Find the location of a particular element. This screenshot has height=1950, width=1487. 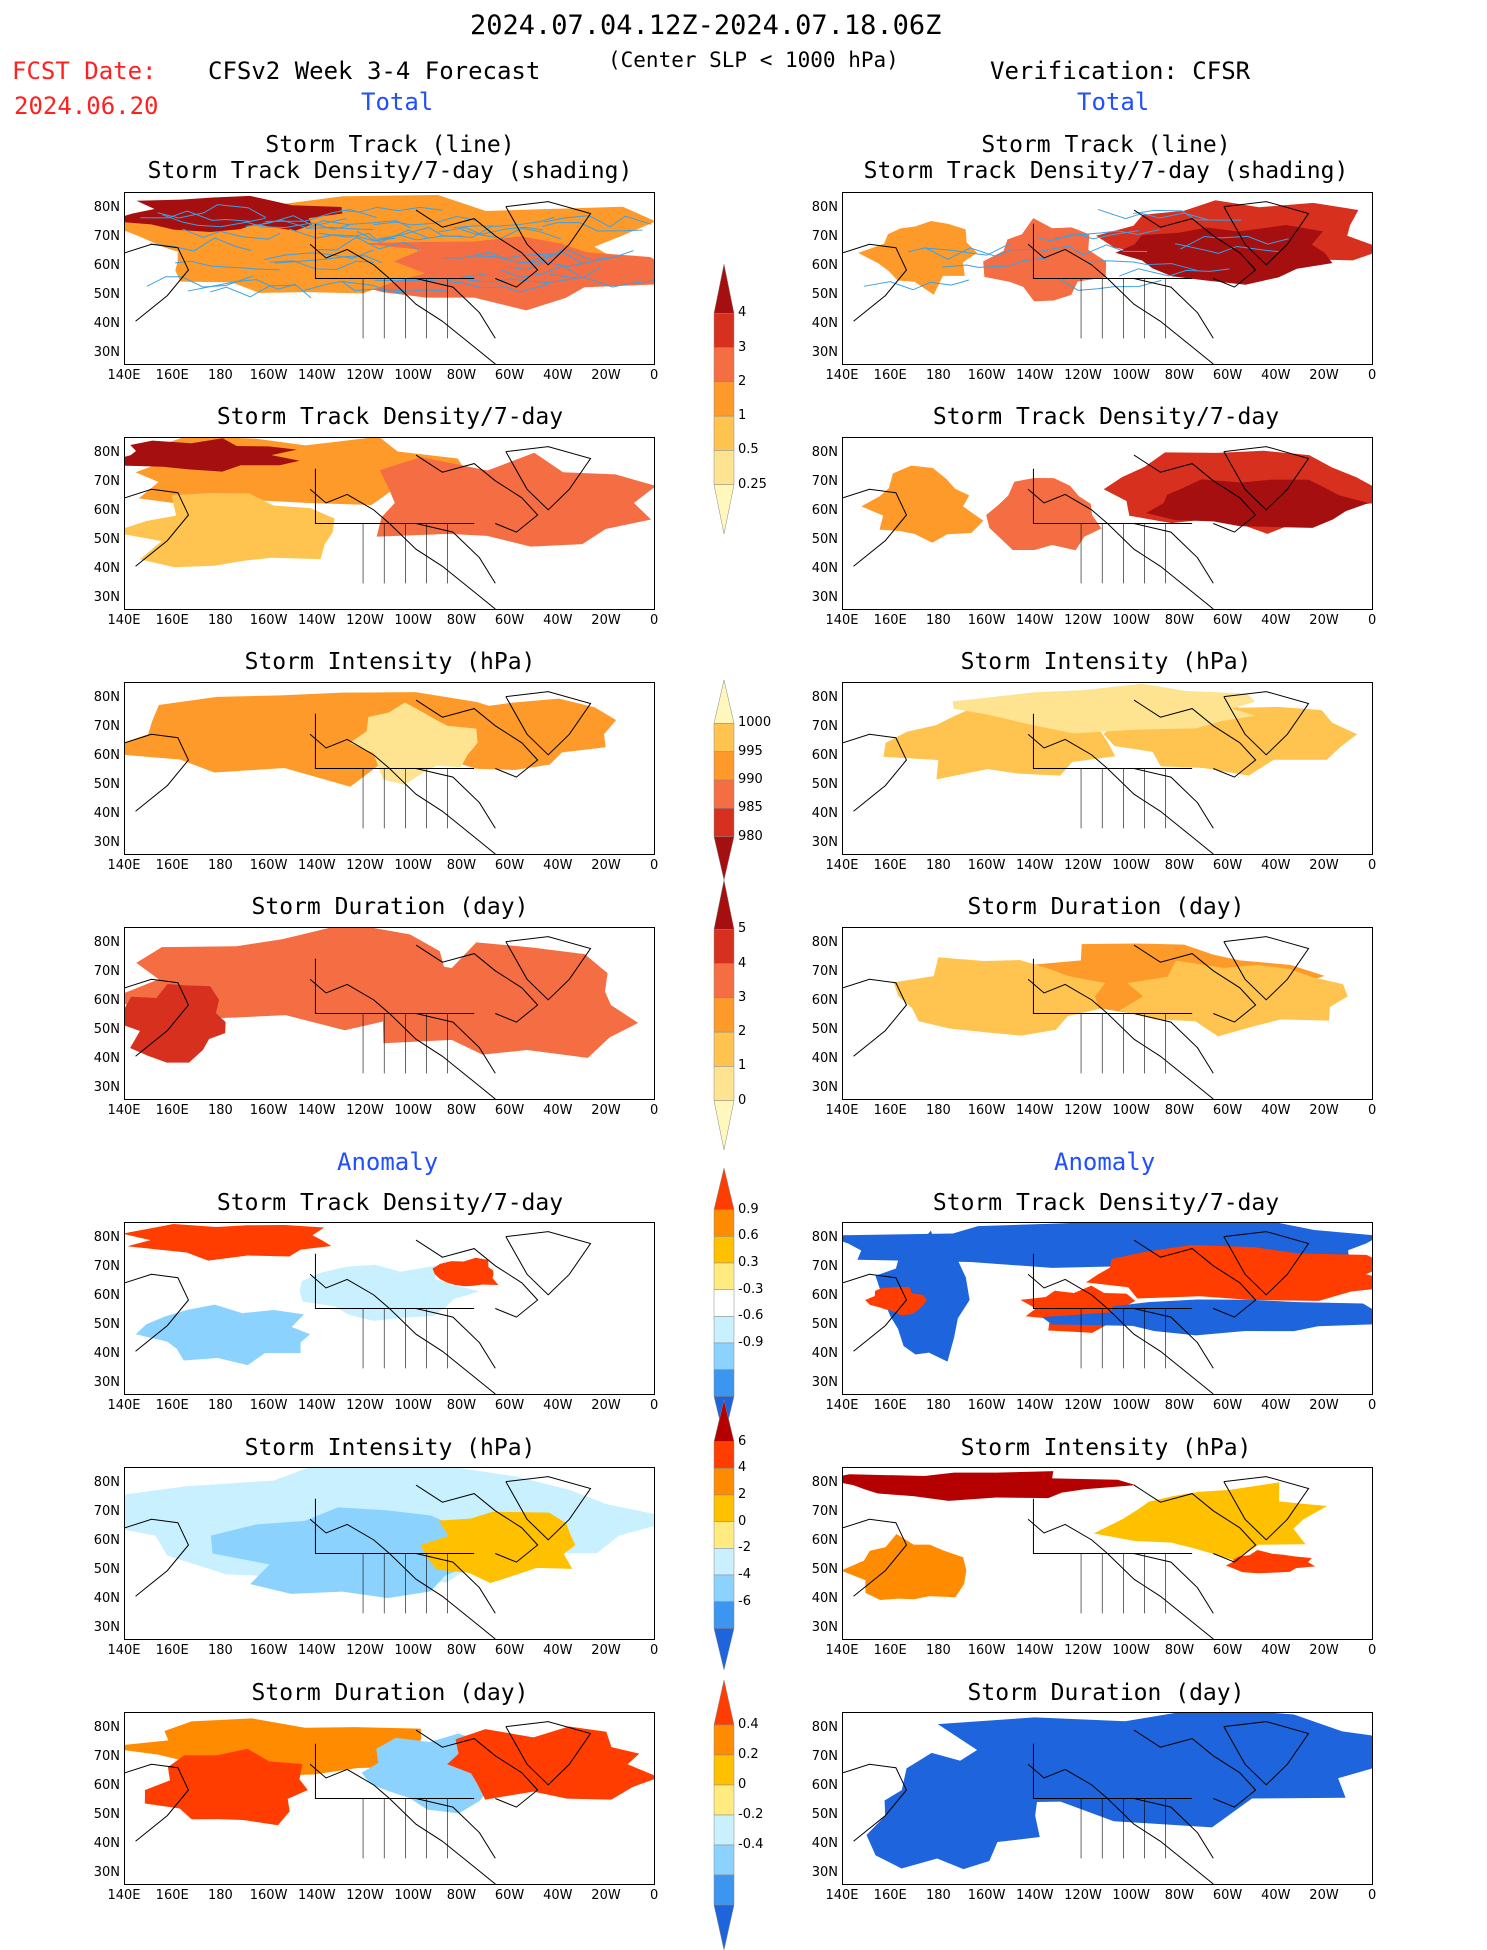

title-fc-density: Storm Track Density/7-day is located at coordinates (390, 417).